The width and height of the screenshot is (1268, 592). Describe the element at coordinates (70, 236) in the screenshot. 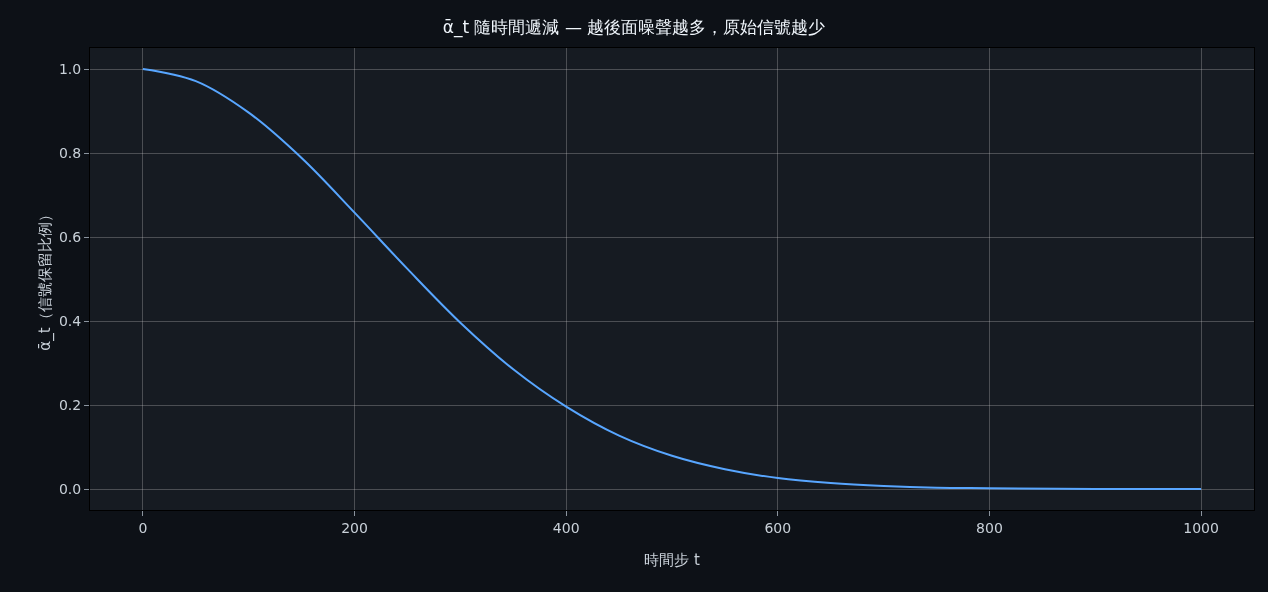

I see `y-tick-label: 0.6` at that location.